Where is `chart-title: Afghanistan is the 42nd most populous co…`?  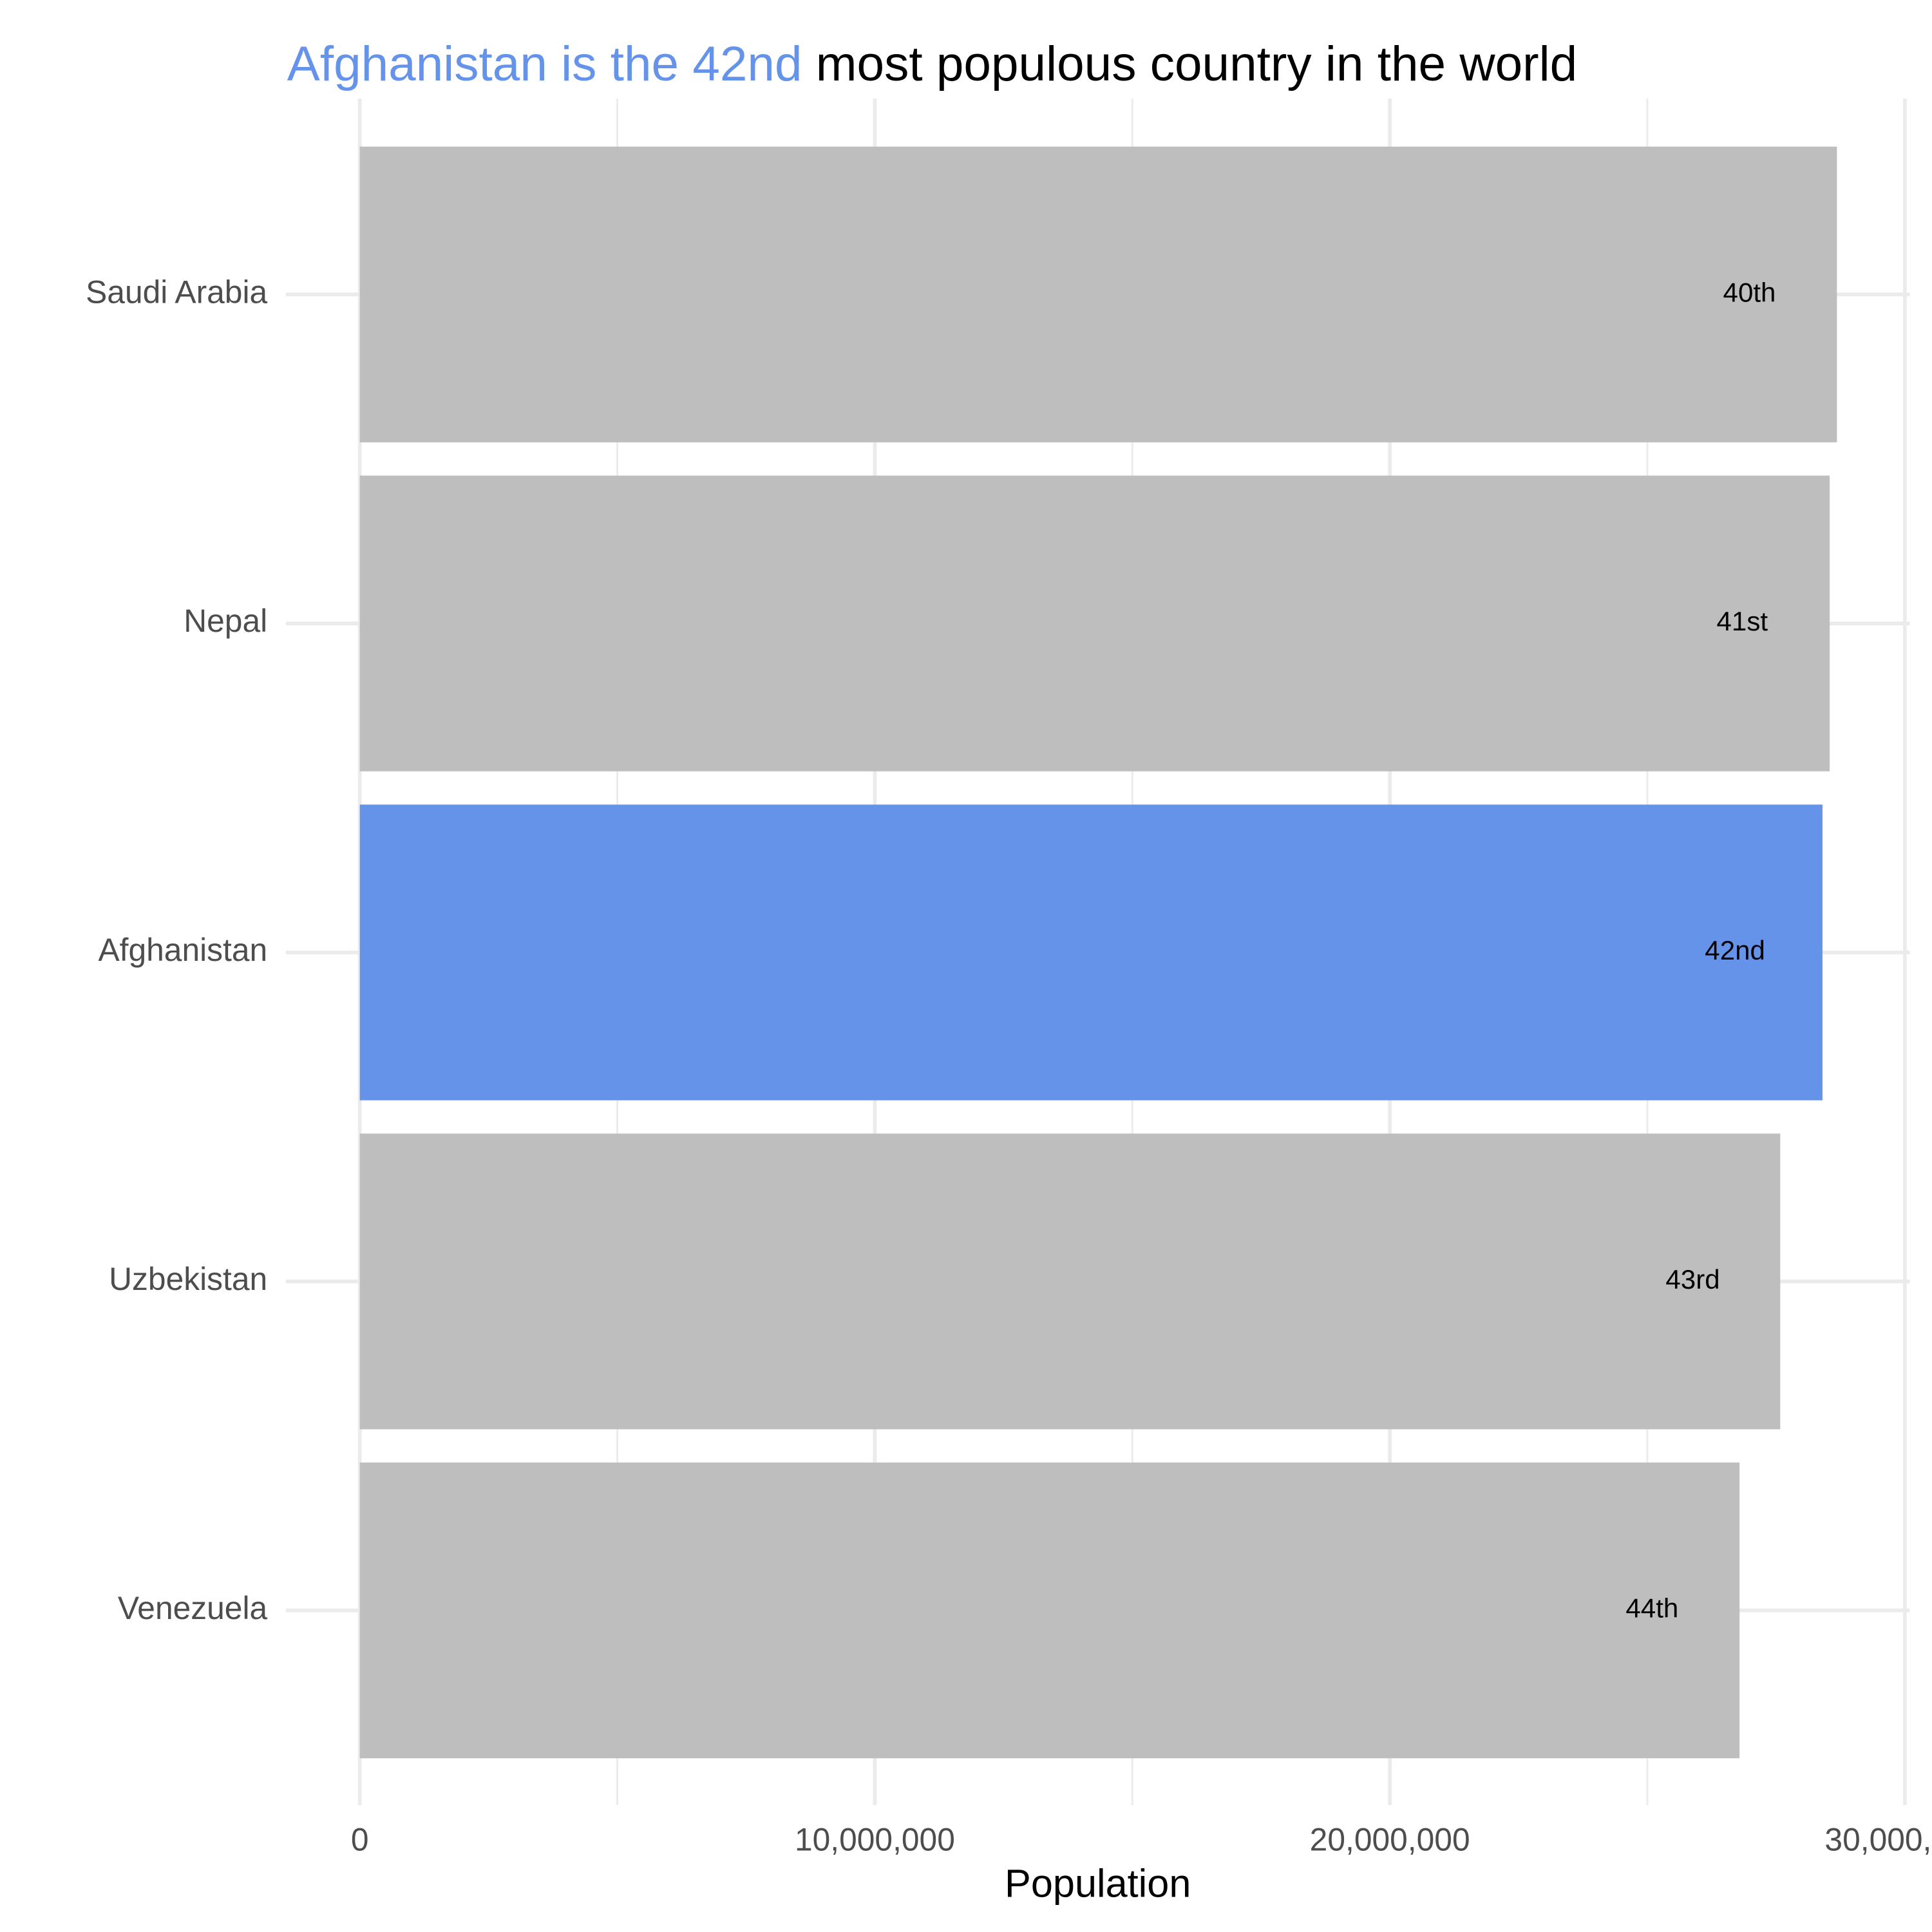 chart-title: Afghanistan is the 42nd most populous co… is located at coordinates (932, 64).